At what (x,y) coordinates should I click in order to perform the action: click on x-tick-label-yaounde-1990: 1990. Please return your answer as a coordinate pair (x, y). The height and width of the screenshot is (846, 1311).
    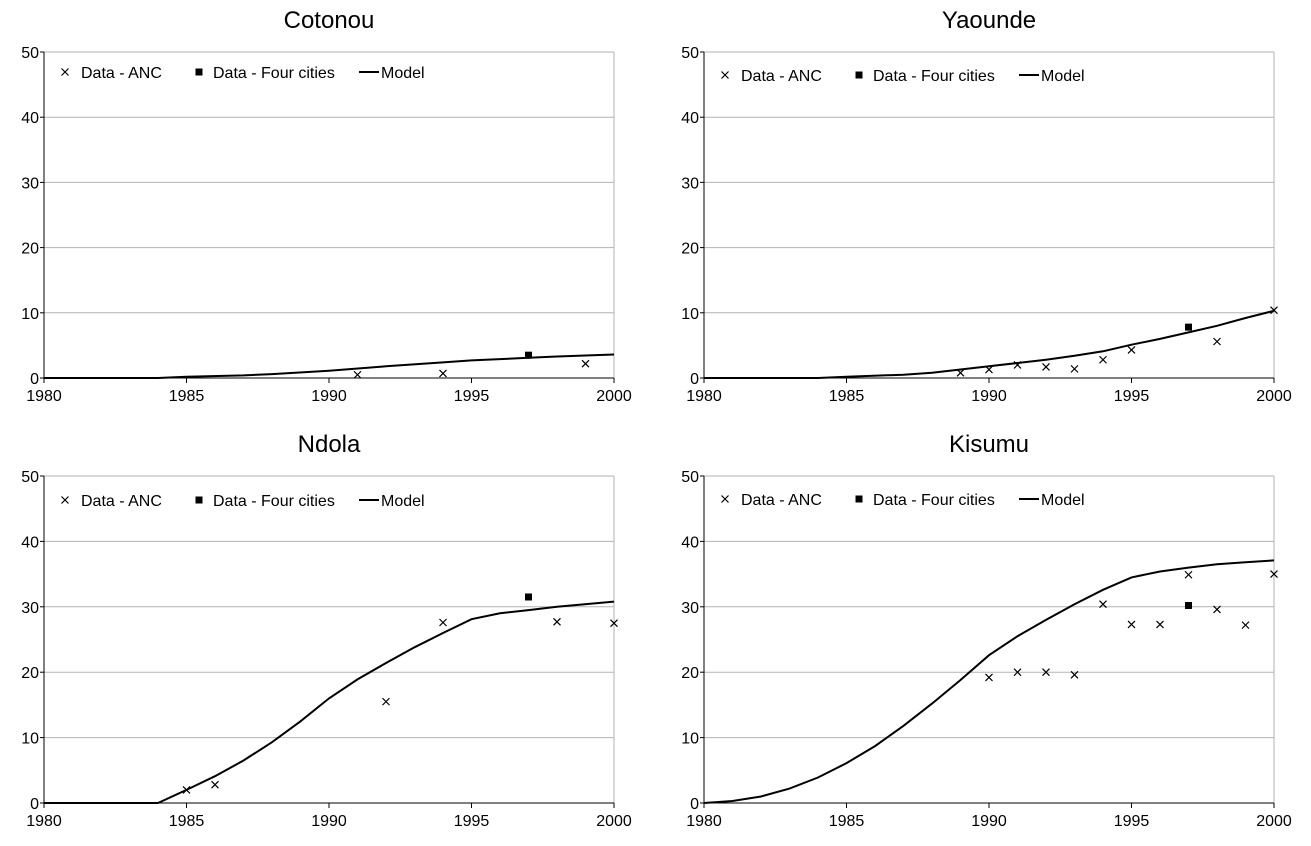
    Looking at the image, I should click on (989, 396).